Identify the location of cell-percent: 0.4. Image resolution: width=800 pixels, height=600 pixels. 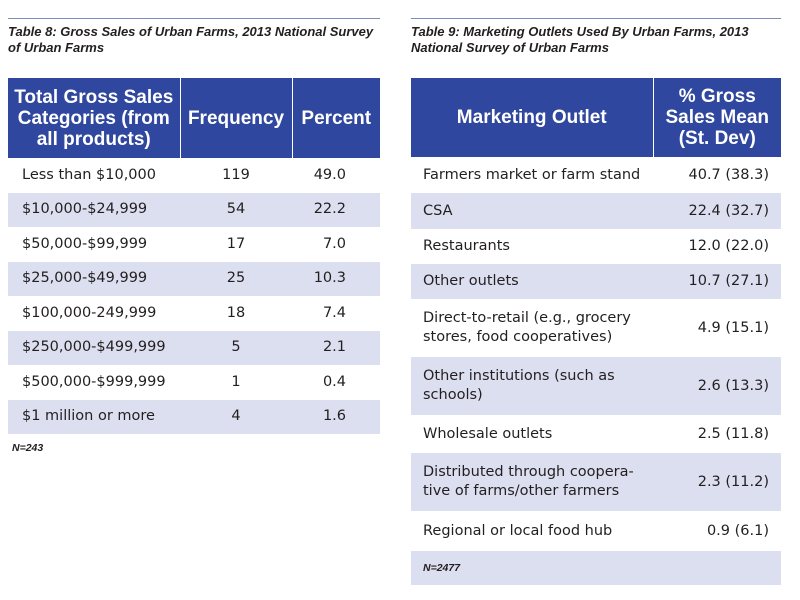
(334, 381).